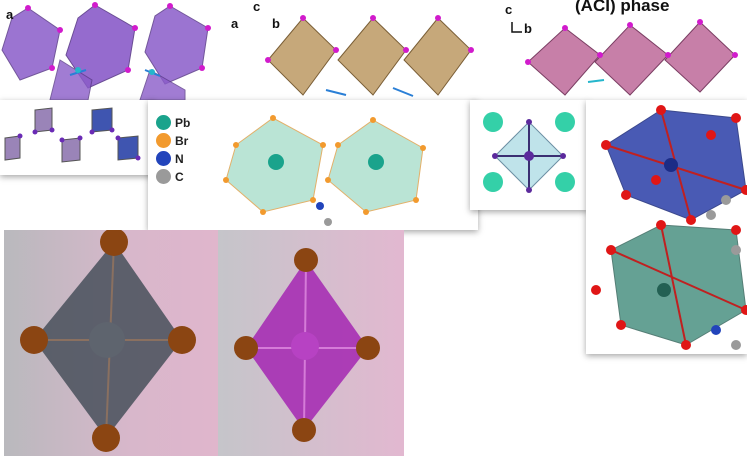 This screenshot has width=747, height=456. Describe the element at coordinates (163, 158) in the screenshot. I see `n-atom-icon` at that location.